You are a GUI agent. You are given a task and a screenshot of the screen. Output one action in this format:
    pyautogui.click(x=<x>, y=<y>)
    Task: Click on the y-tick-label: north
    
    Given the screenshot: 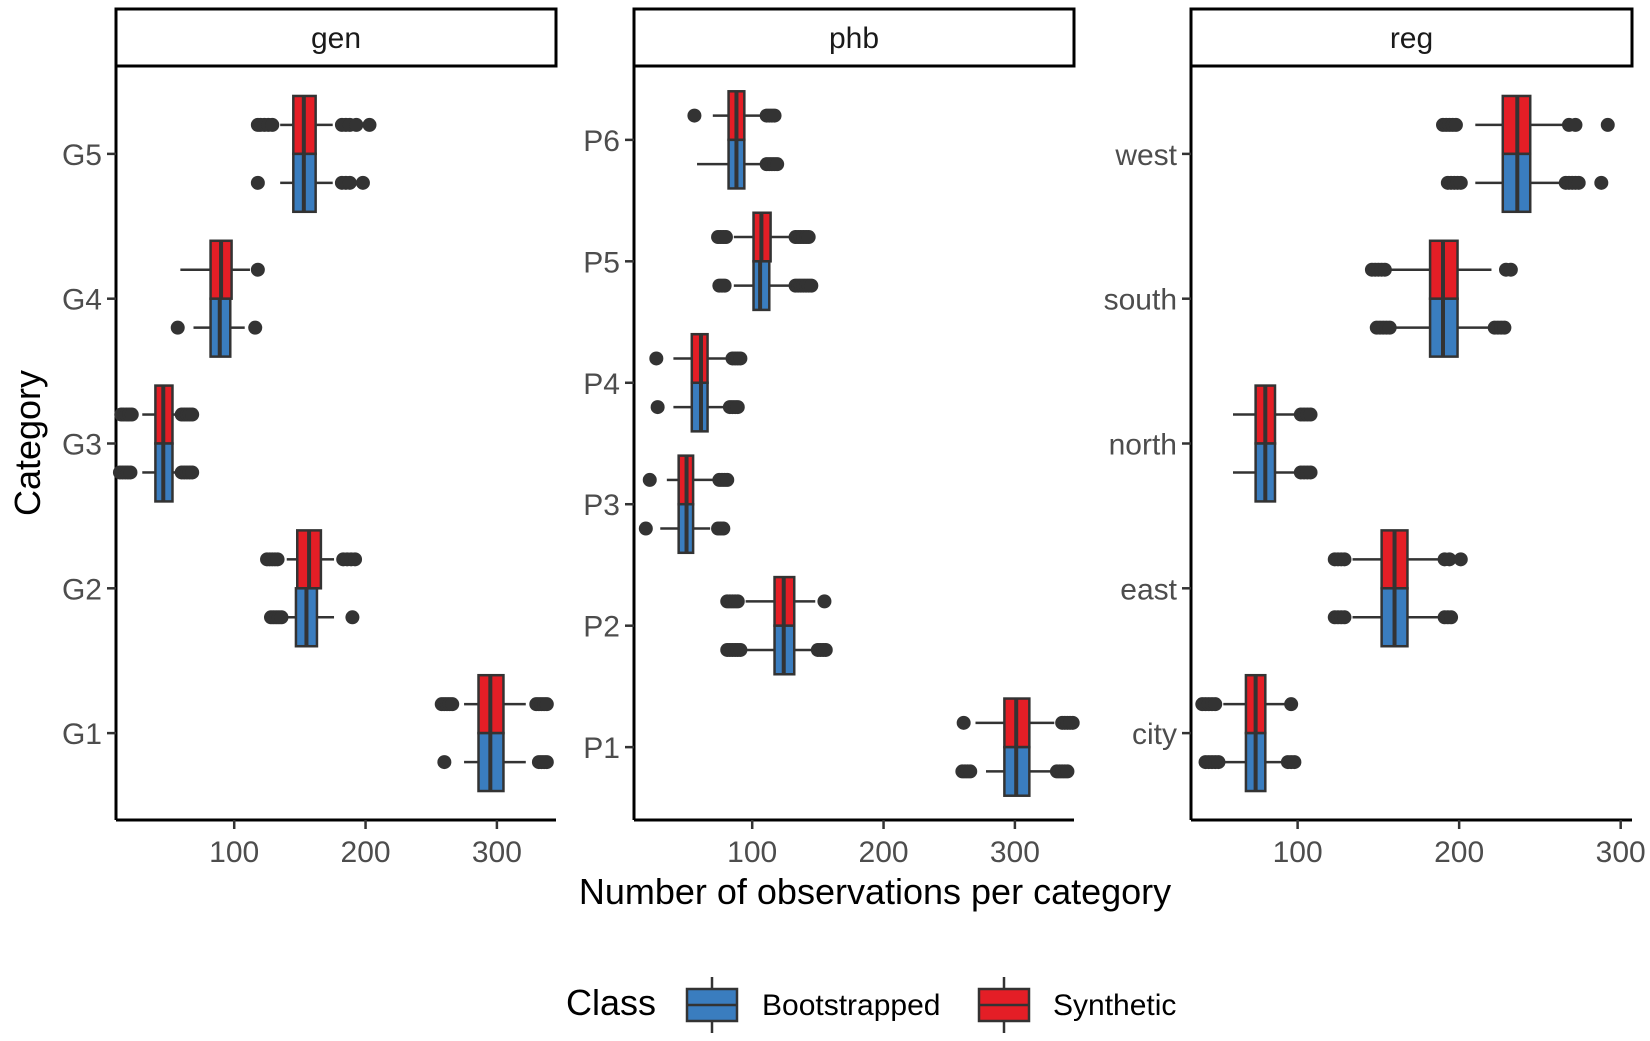 What is the action you would take?
    pyautogui.click(x=1143, y=445)
    